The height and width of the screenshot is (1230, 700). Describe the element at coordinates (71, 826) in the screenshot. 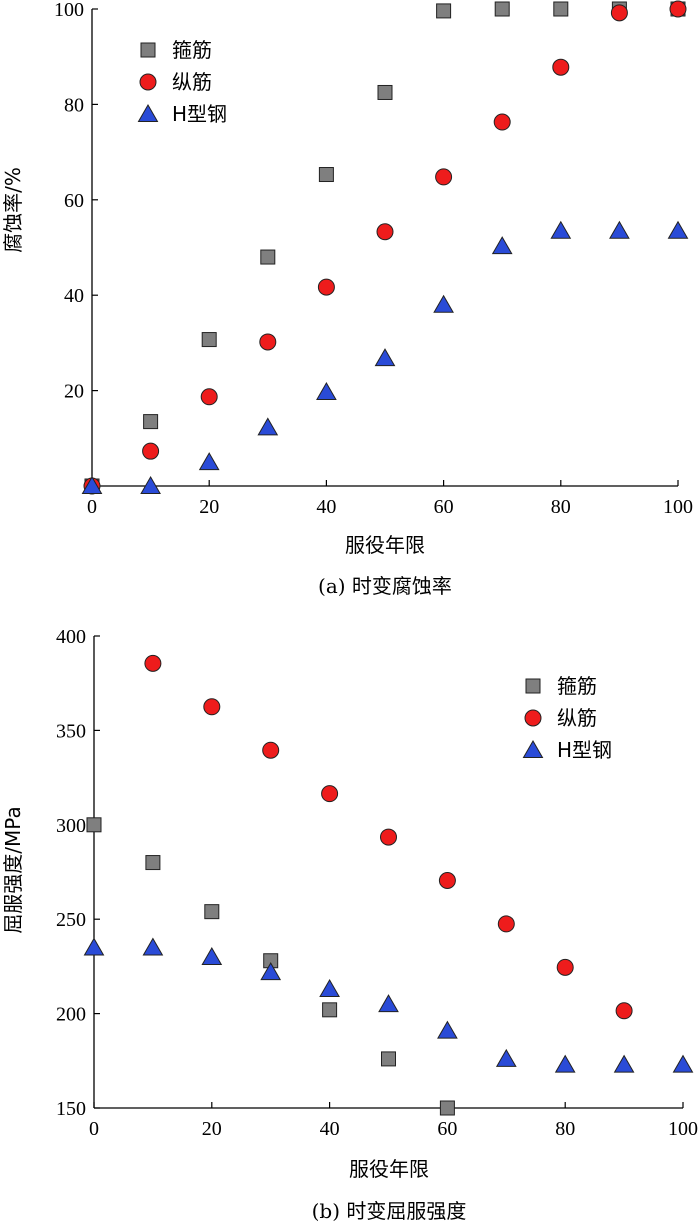

I see `y-tick-label: 300` at that location.